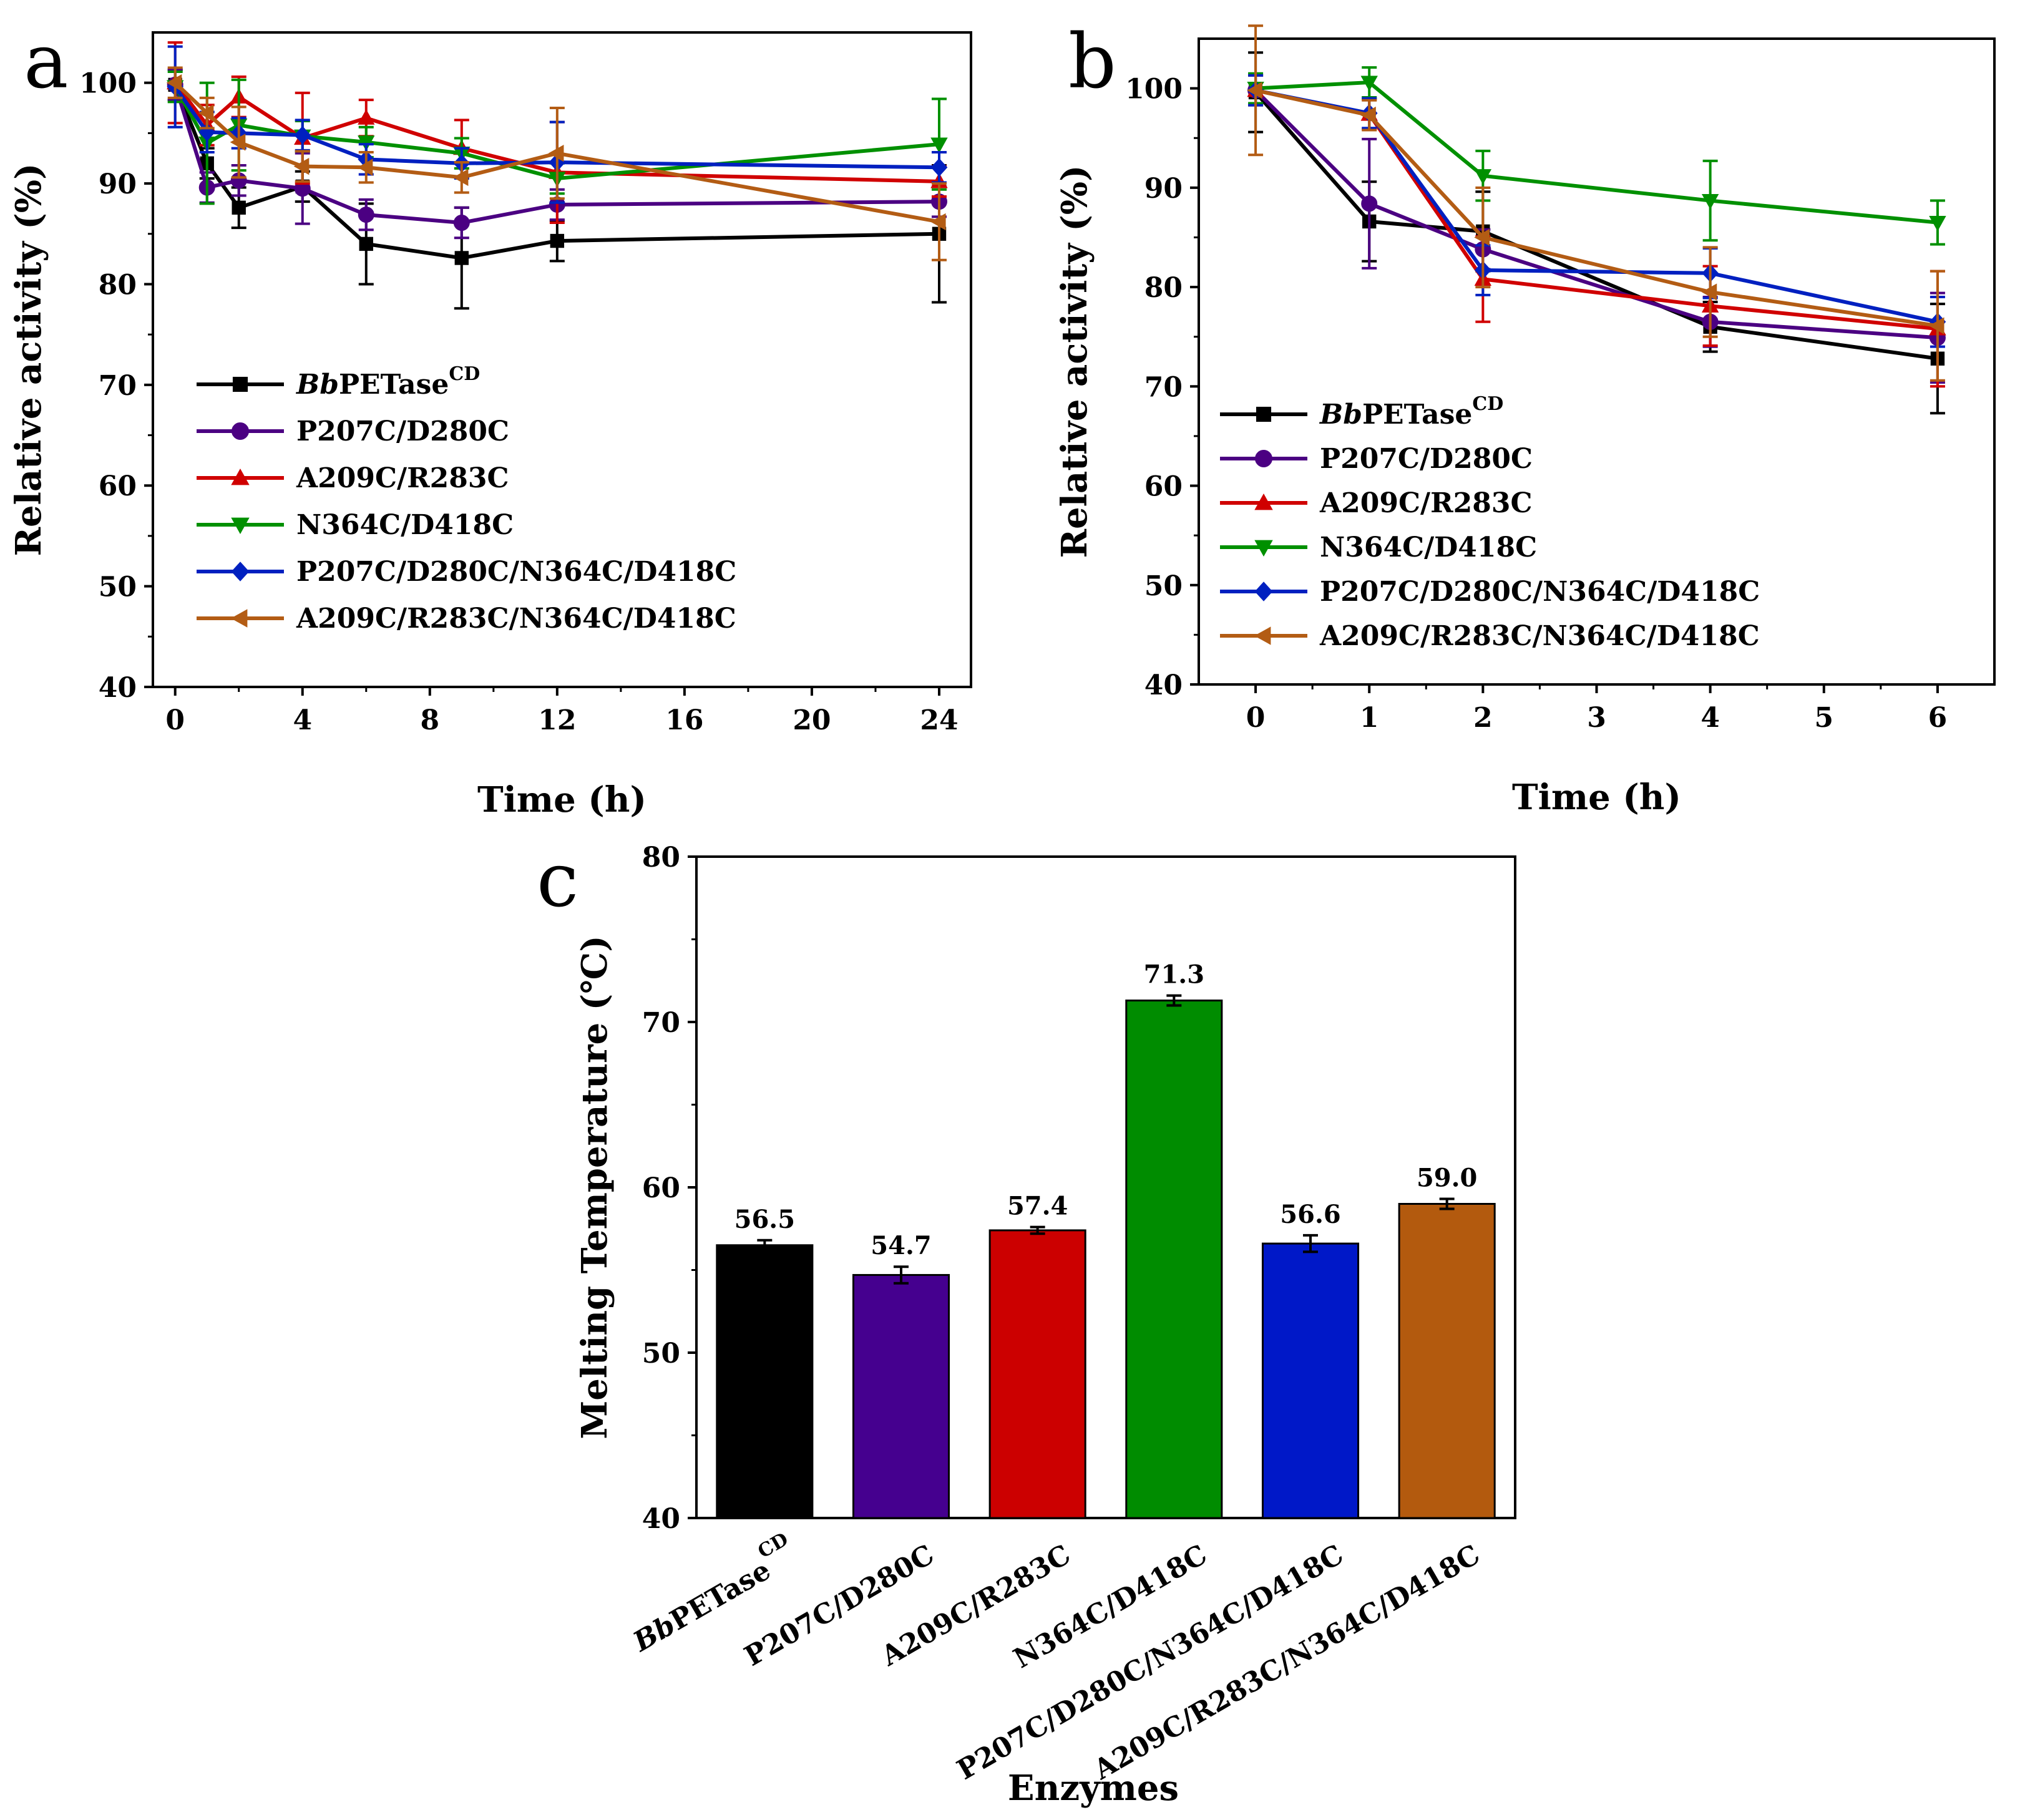  Describe the element at coordinates (1597, 718) in the screenshot. I see `x-tick-label: 3` at that location.